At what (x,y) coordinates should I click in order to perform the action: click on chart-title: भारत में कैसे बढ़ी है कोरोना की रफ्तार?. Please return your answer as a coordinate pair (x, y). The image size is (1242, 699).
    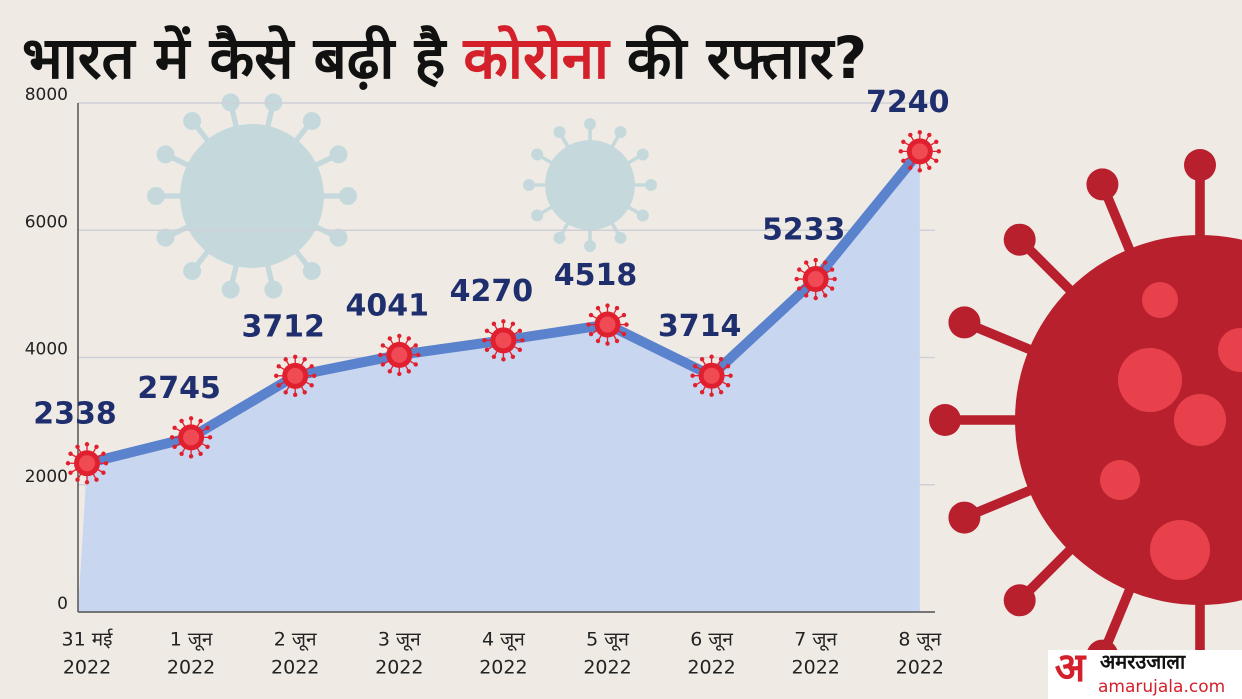
    Looking at the image, I should click on (444, 58).